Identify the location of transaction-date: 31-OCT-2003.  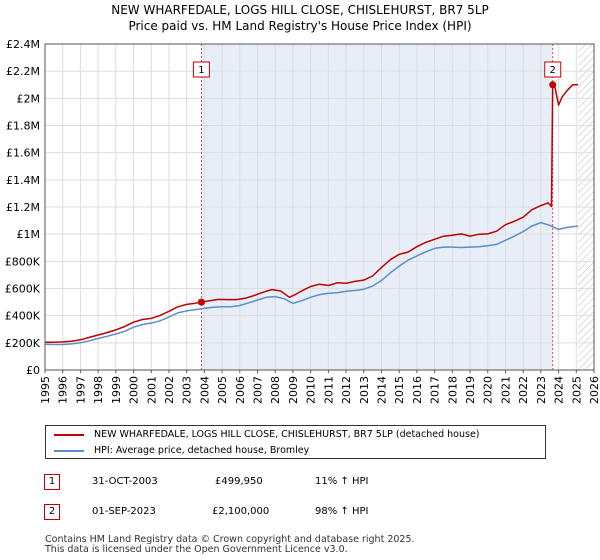
(125, 481).